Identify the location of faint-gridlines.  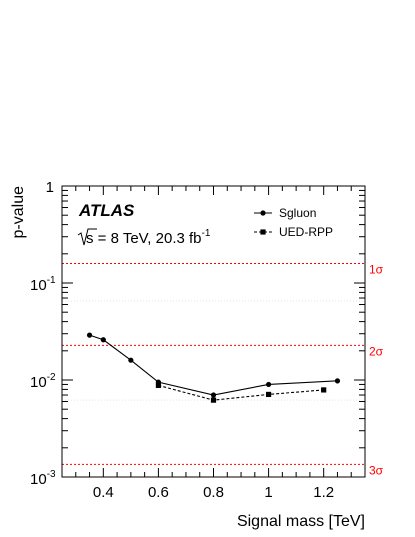
(213, 350).